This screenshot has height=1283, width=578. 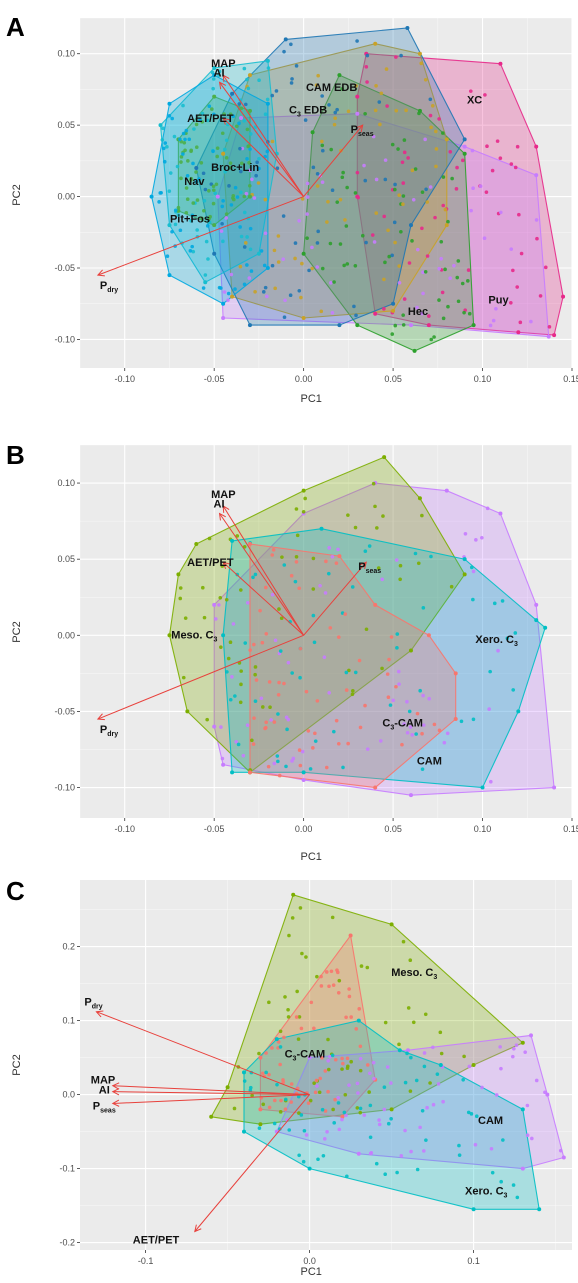 I want to click on vector-pseas, so click(x=211, y=1099).